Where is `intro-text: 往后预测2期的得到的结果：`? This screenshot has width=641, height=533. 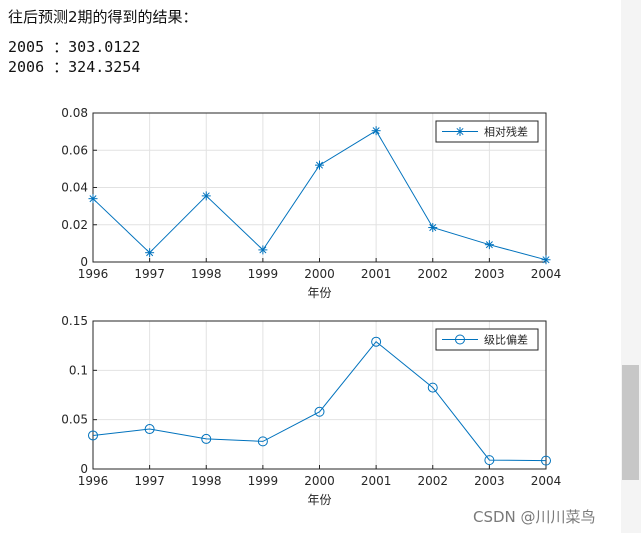 intro-text: 往后预测2期的得到的结果： is located at coordinates (103, 17).